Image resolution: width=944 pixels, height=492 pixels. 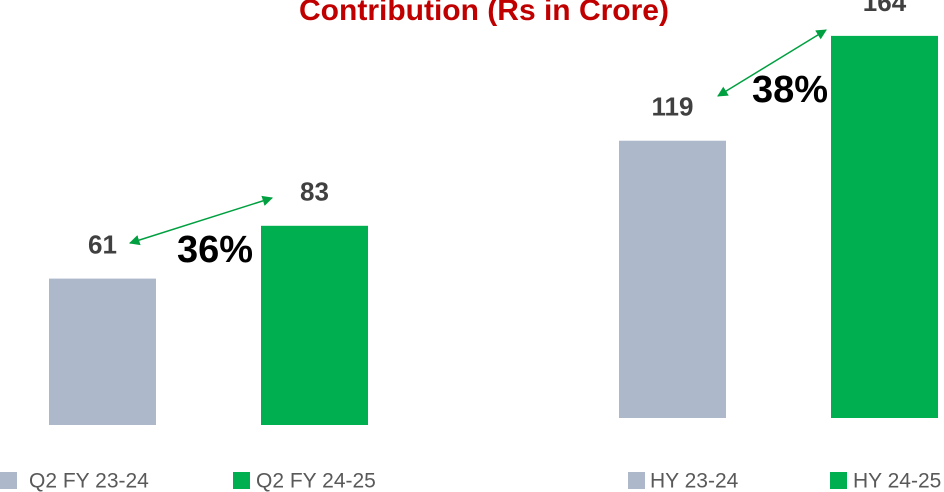 I want to click on data-label: 164, so click(x=885, y=8).